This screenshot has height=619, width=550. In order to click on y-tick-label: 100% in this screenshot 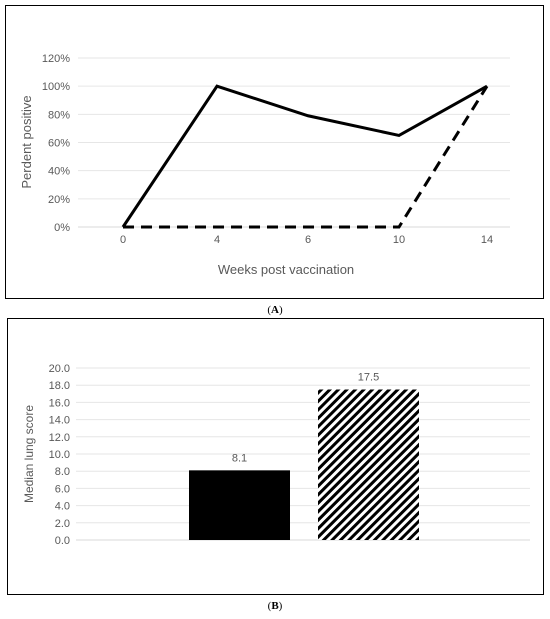, I will do `click(56, 87)`.